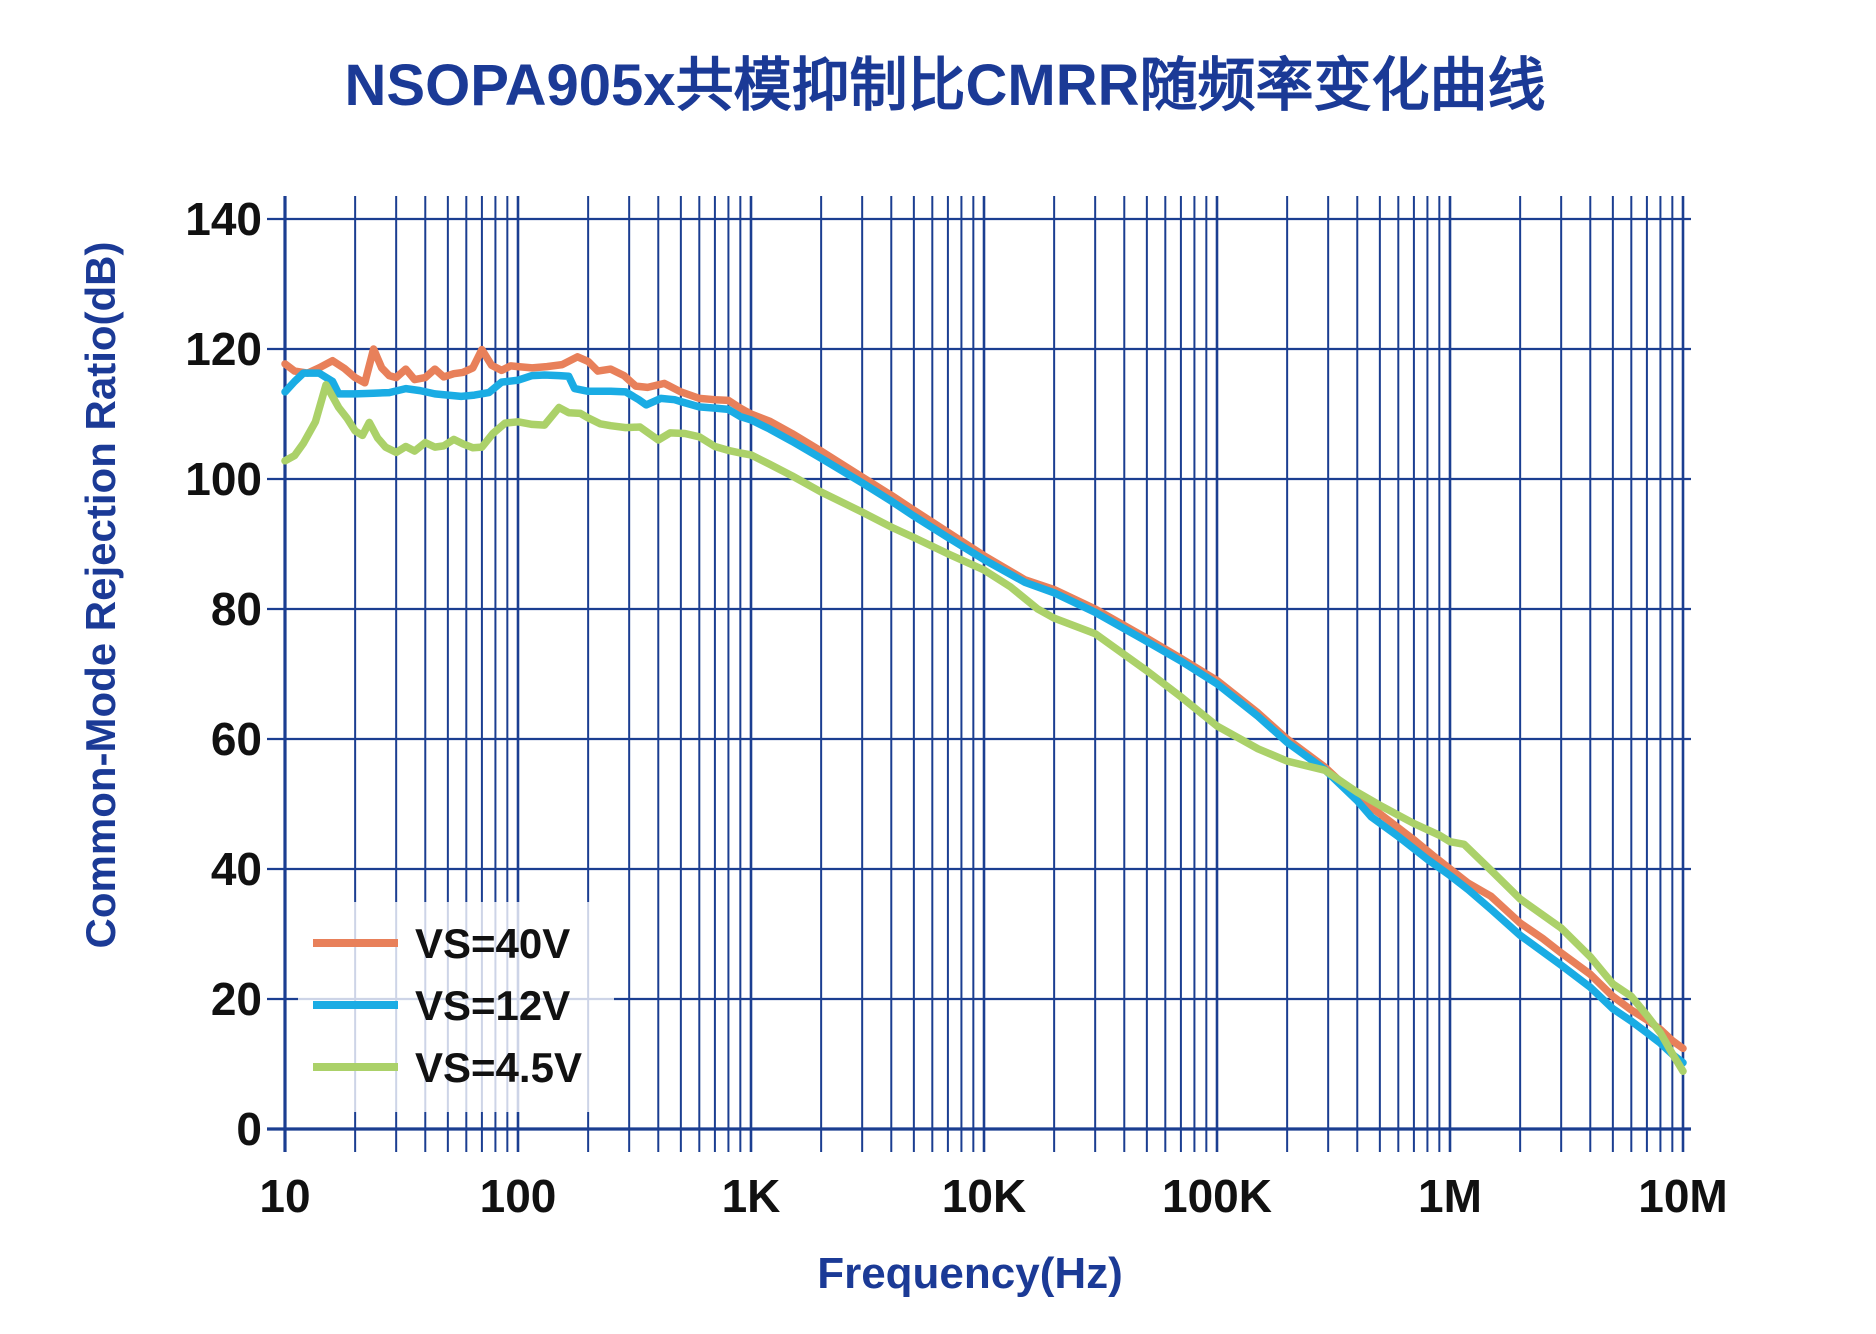  Describe the element at coordinates (970, 1273) in the screenshot. I see `x-axis-title: Frequency(Hz)` at that location.